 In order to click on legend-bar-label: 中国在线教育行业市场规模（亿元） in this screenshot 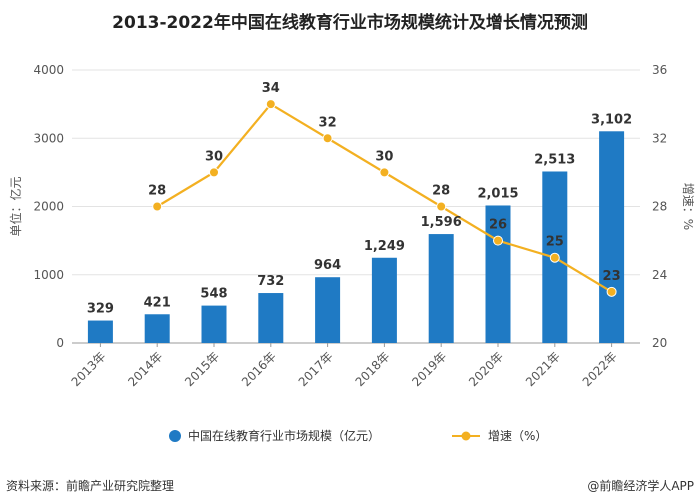, I will do `click(284, 435)`.